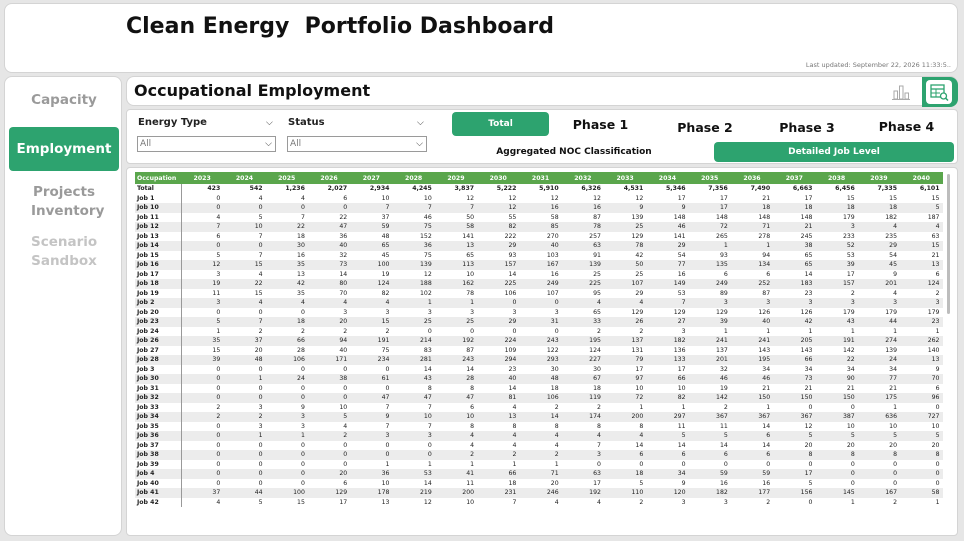  What do you see at coordinates (158, 178) in the screenshot?
I see `column-header-occupation: Occupation` at bounding box center [158, 178].